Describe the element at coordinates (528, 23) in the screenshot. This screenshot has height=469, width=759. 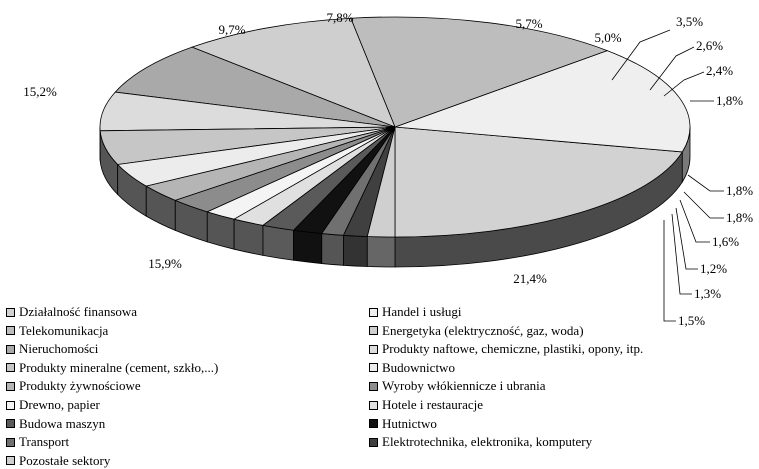
I see `data-label-5: 5,7%` at that location.